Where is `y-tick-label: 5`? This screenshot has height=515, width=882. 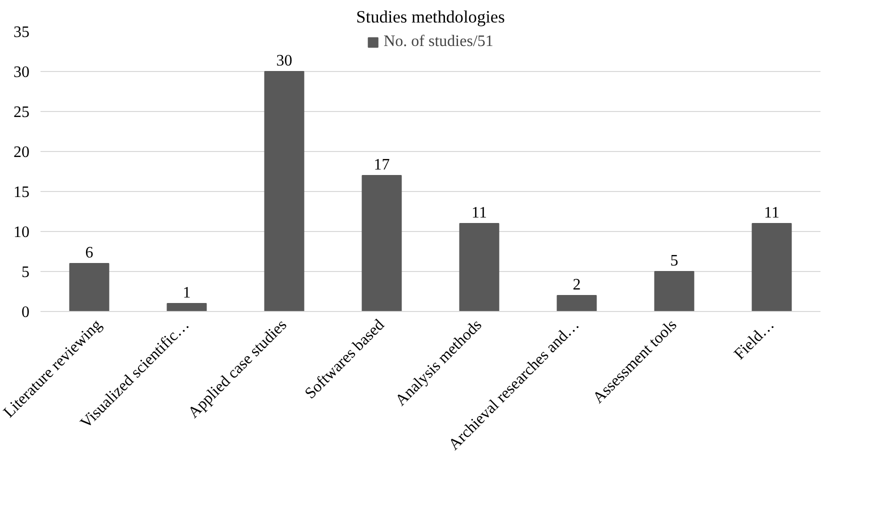 y-tick-label: 5 is located at coordinates (26, 272).